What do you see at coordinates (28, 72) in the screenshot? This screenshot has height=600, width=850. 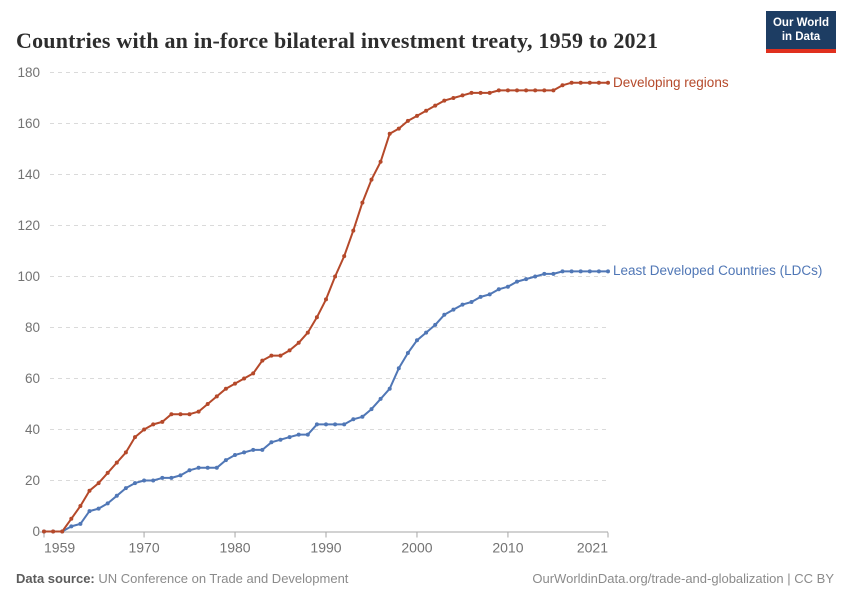 I see `y-axis-label-180: 180` at bounding box center [28, 72].